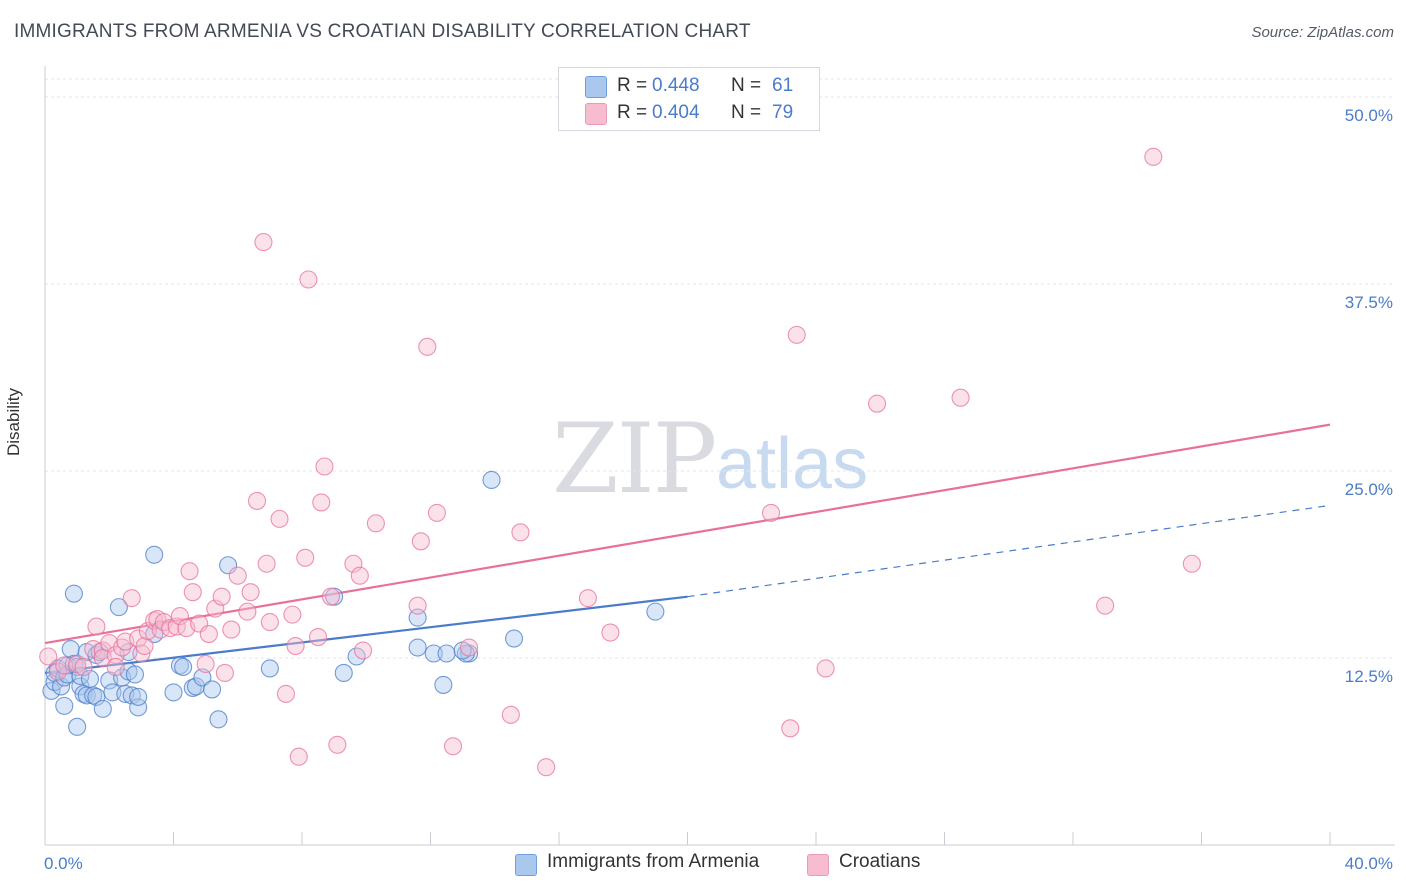  What do you see at coordinates (783, 112) in the screenshot?
I see `legend-n-value: 79` at bounding box center [783, 112].